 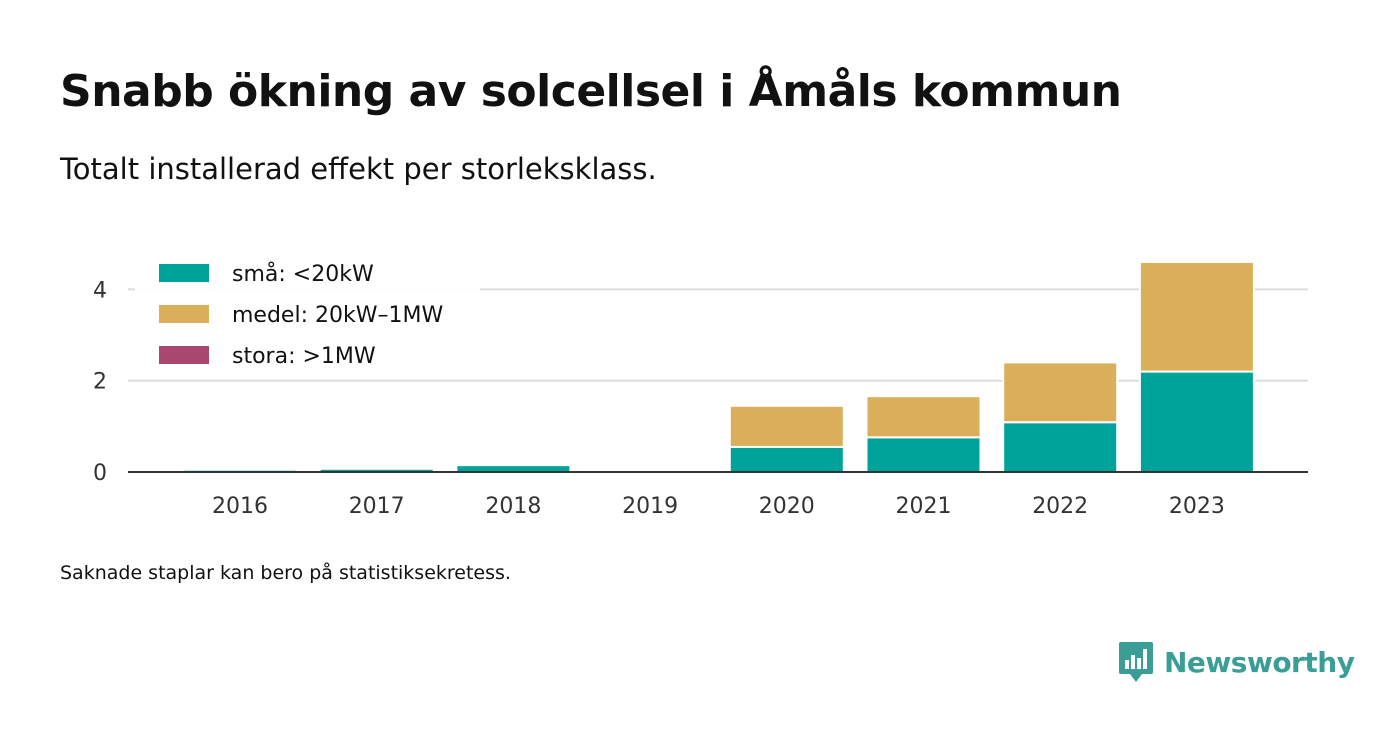 I want to click on brand-logo: Newsworthy, so click(x=1236, y=662).